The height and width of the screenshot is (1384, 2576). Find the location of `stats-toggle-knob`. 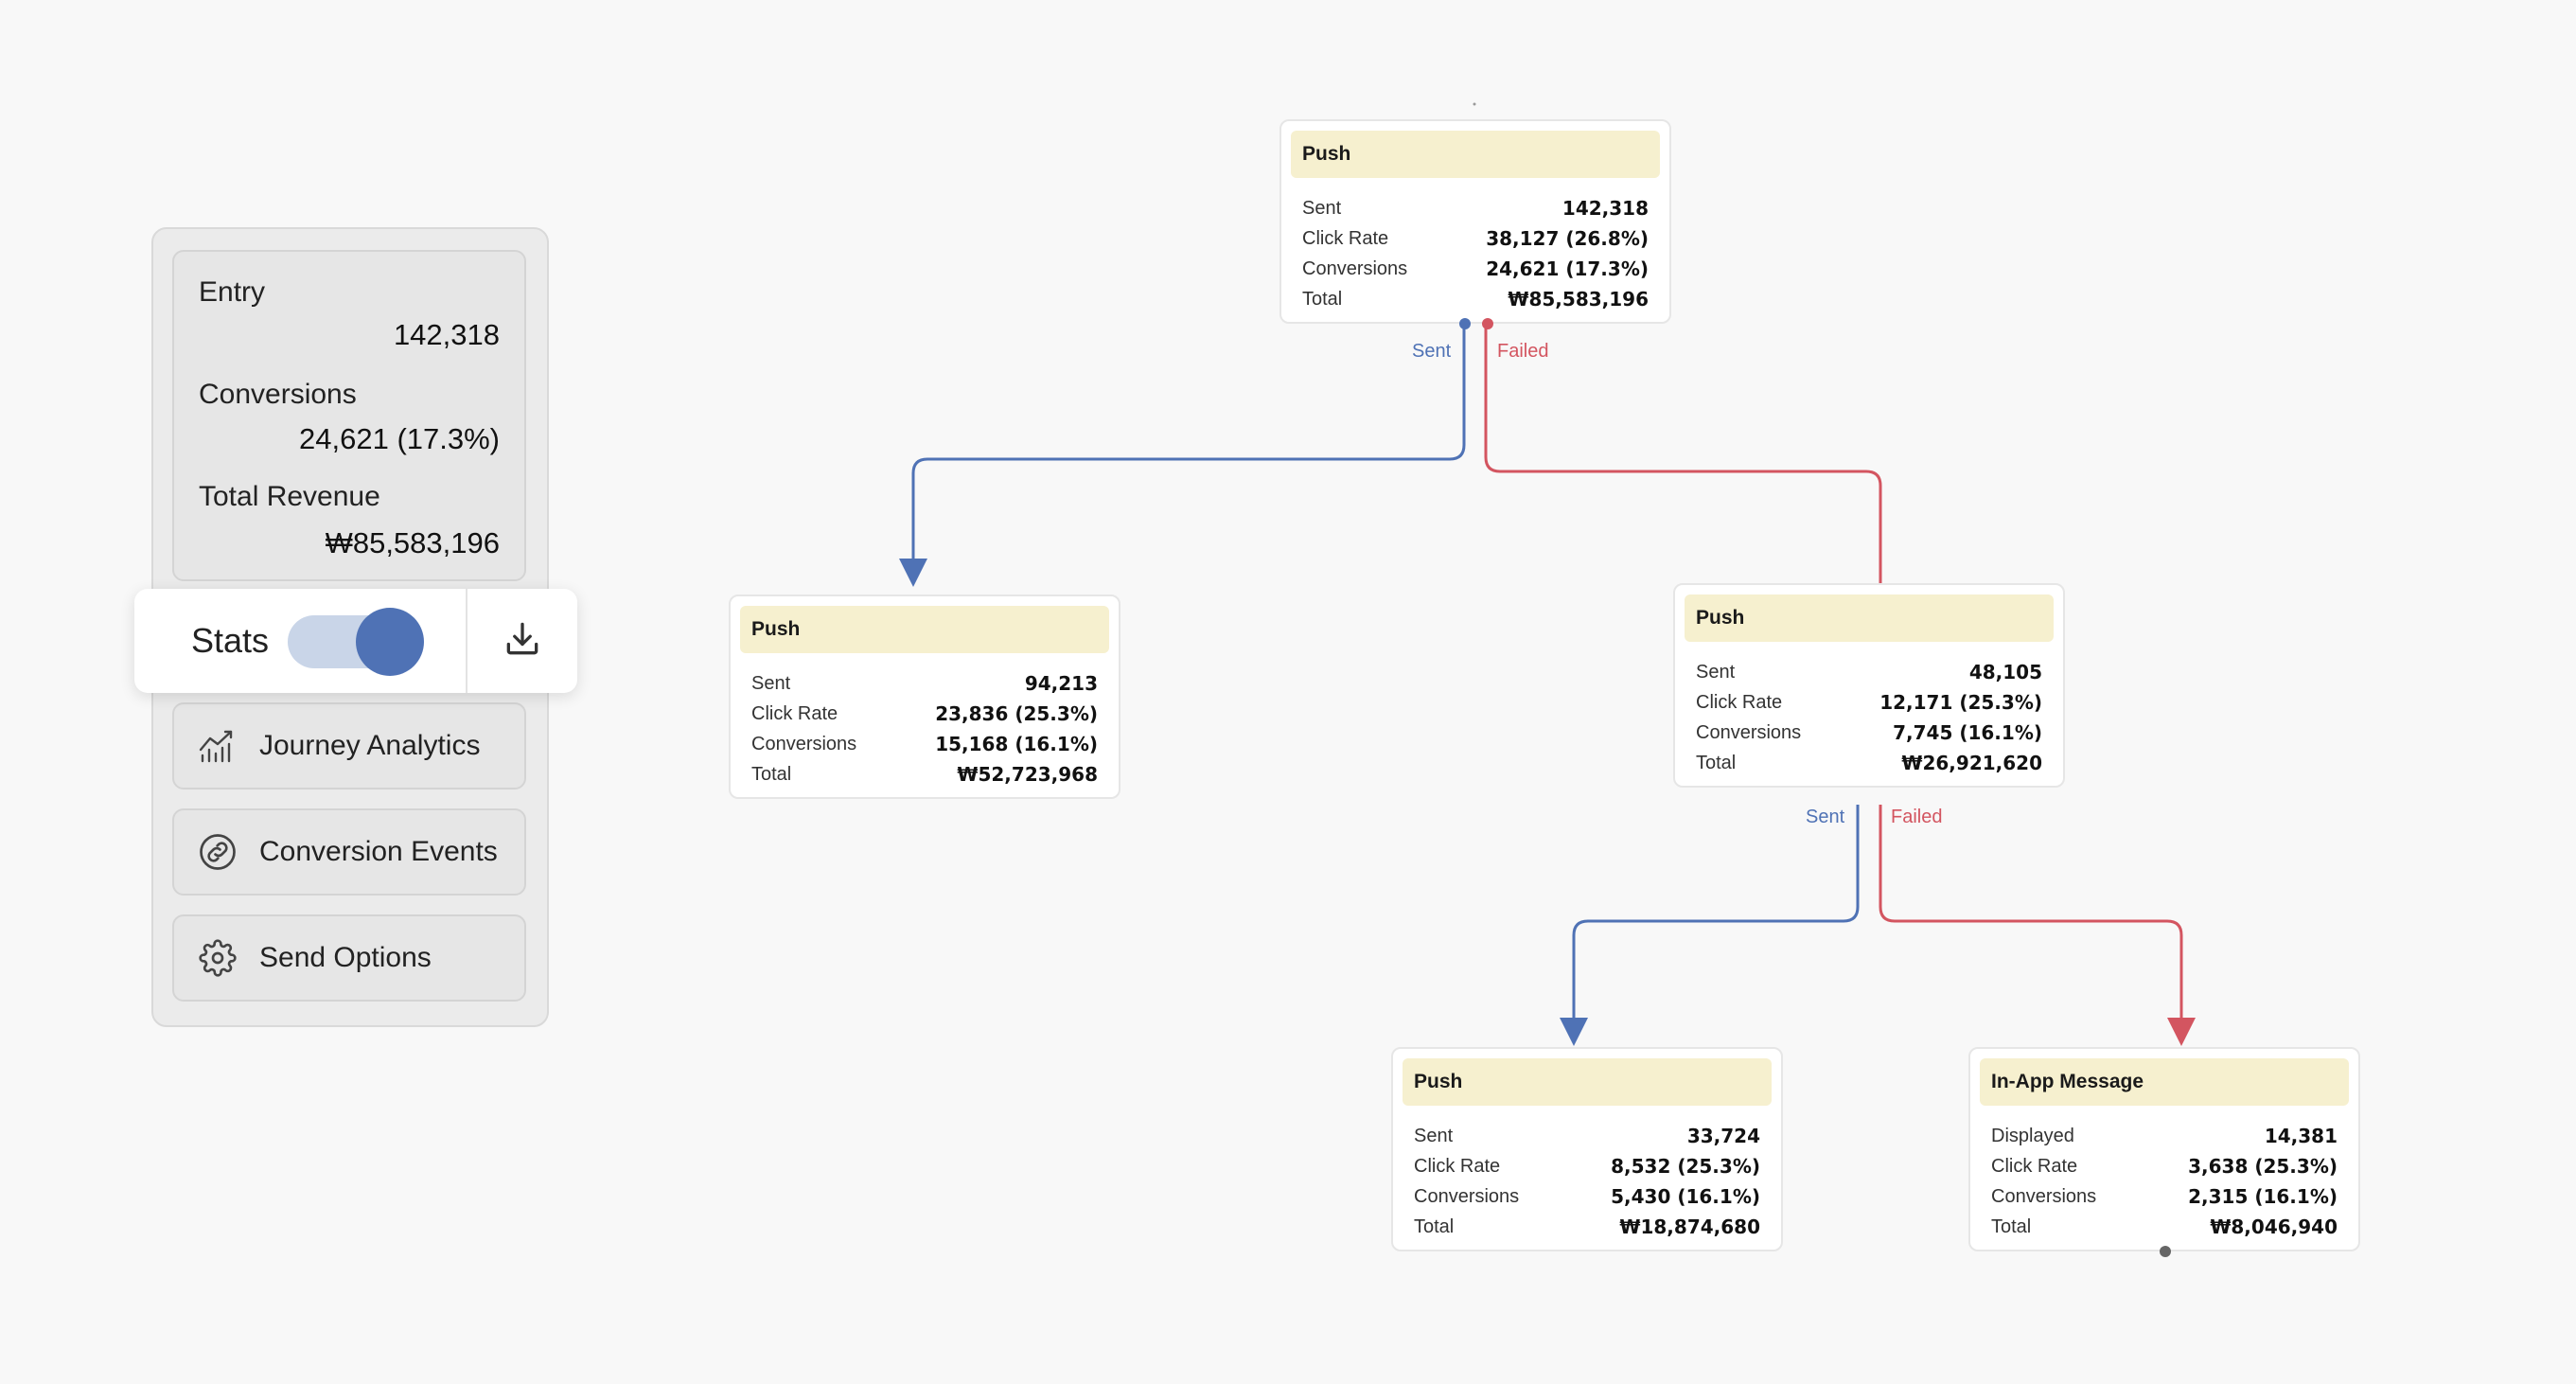

stats-toggle-knob is located at coordinates (390, 642).